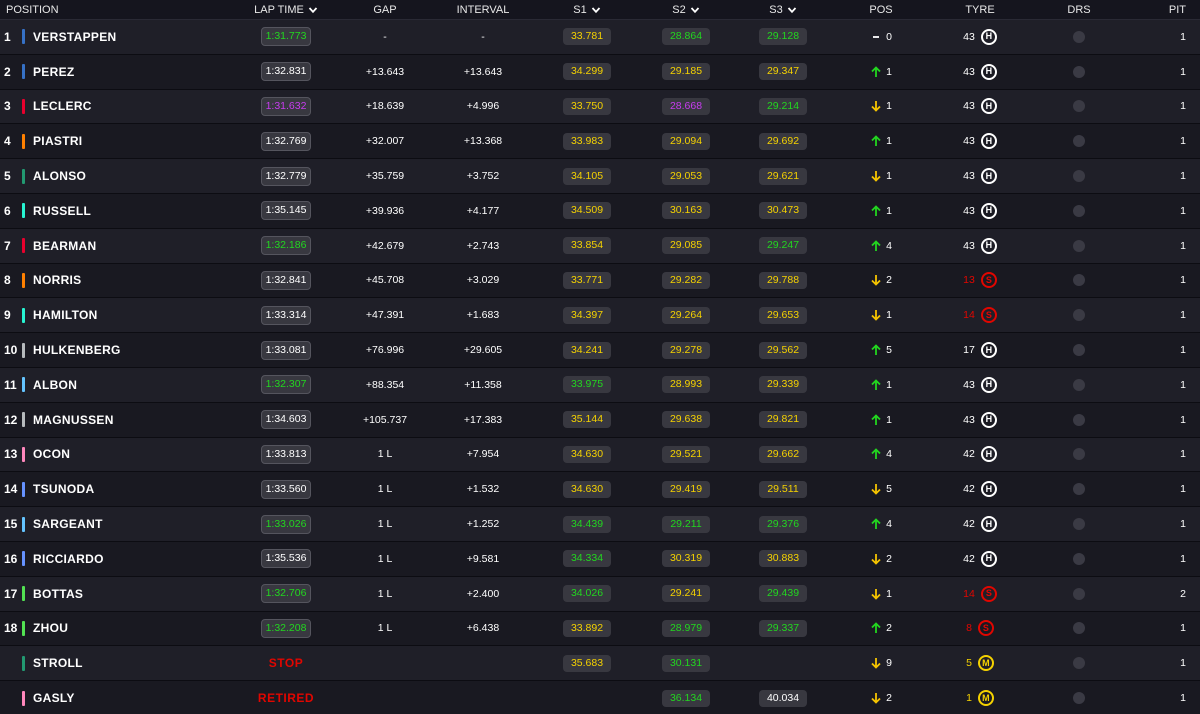 This screenshot has width=1200, height=714. Describe the element at coordinates (881, 9) in the screenshot. I see `header-pos: POS` at that location.